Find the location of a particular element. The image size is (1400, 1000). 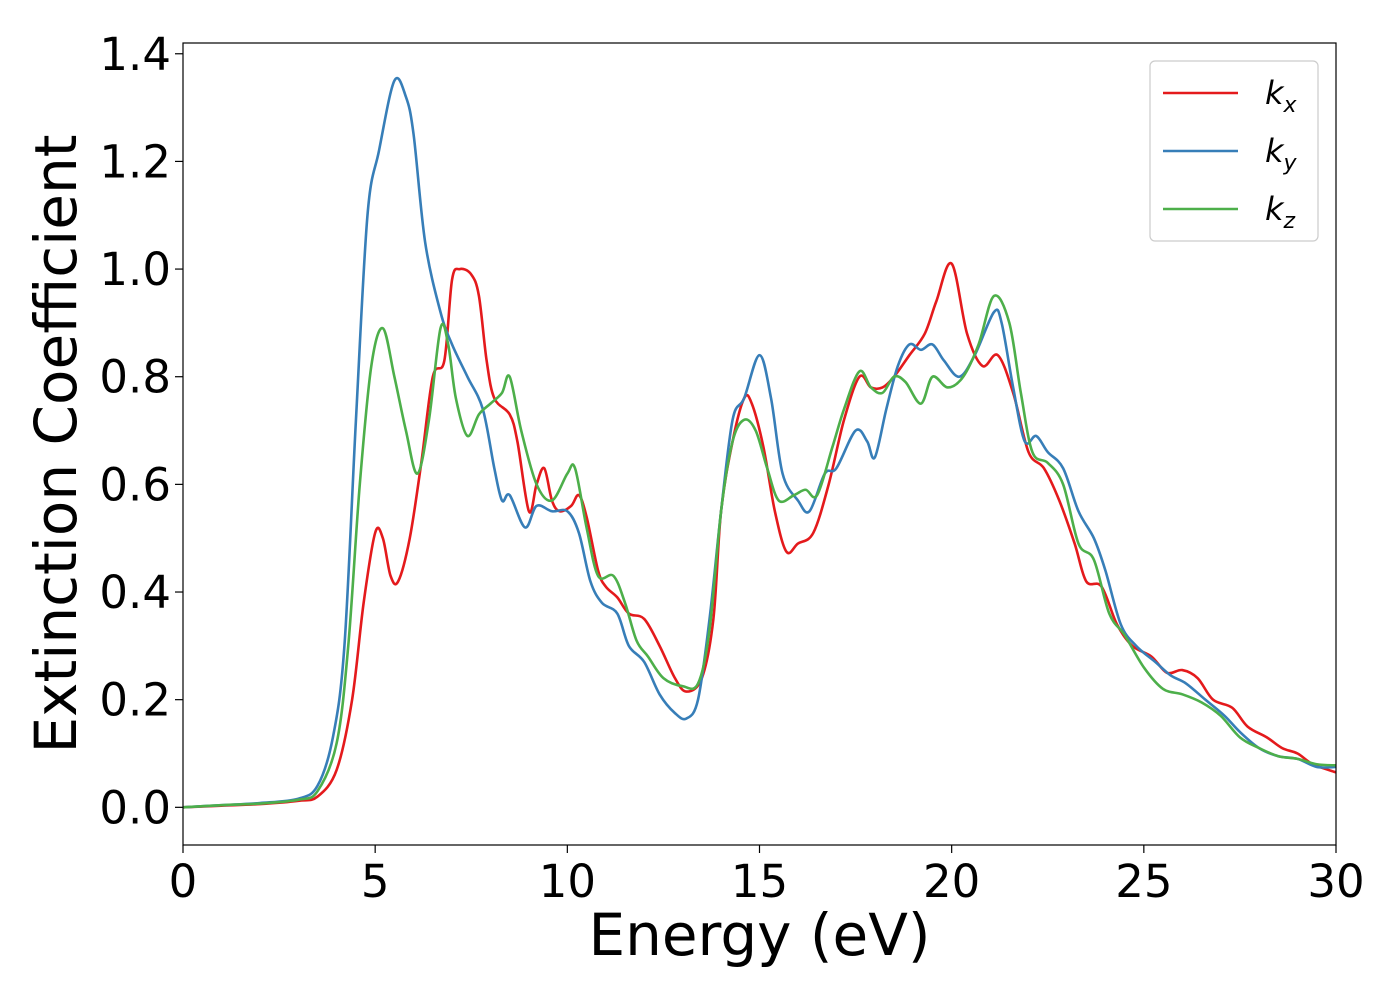

y-tick-label: 1.4 is located at coordinates (135, 54).